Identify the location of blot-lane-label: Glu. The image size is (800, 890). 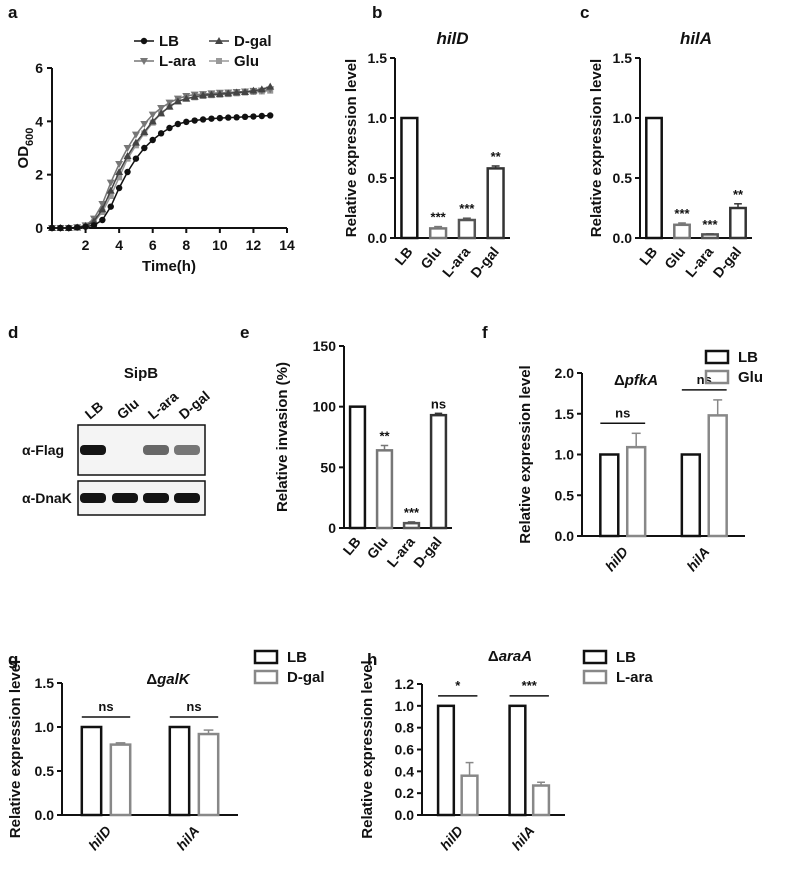
(128, 408).